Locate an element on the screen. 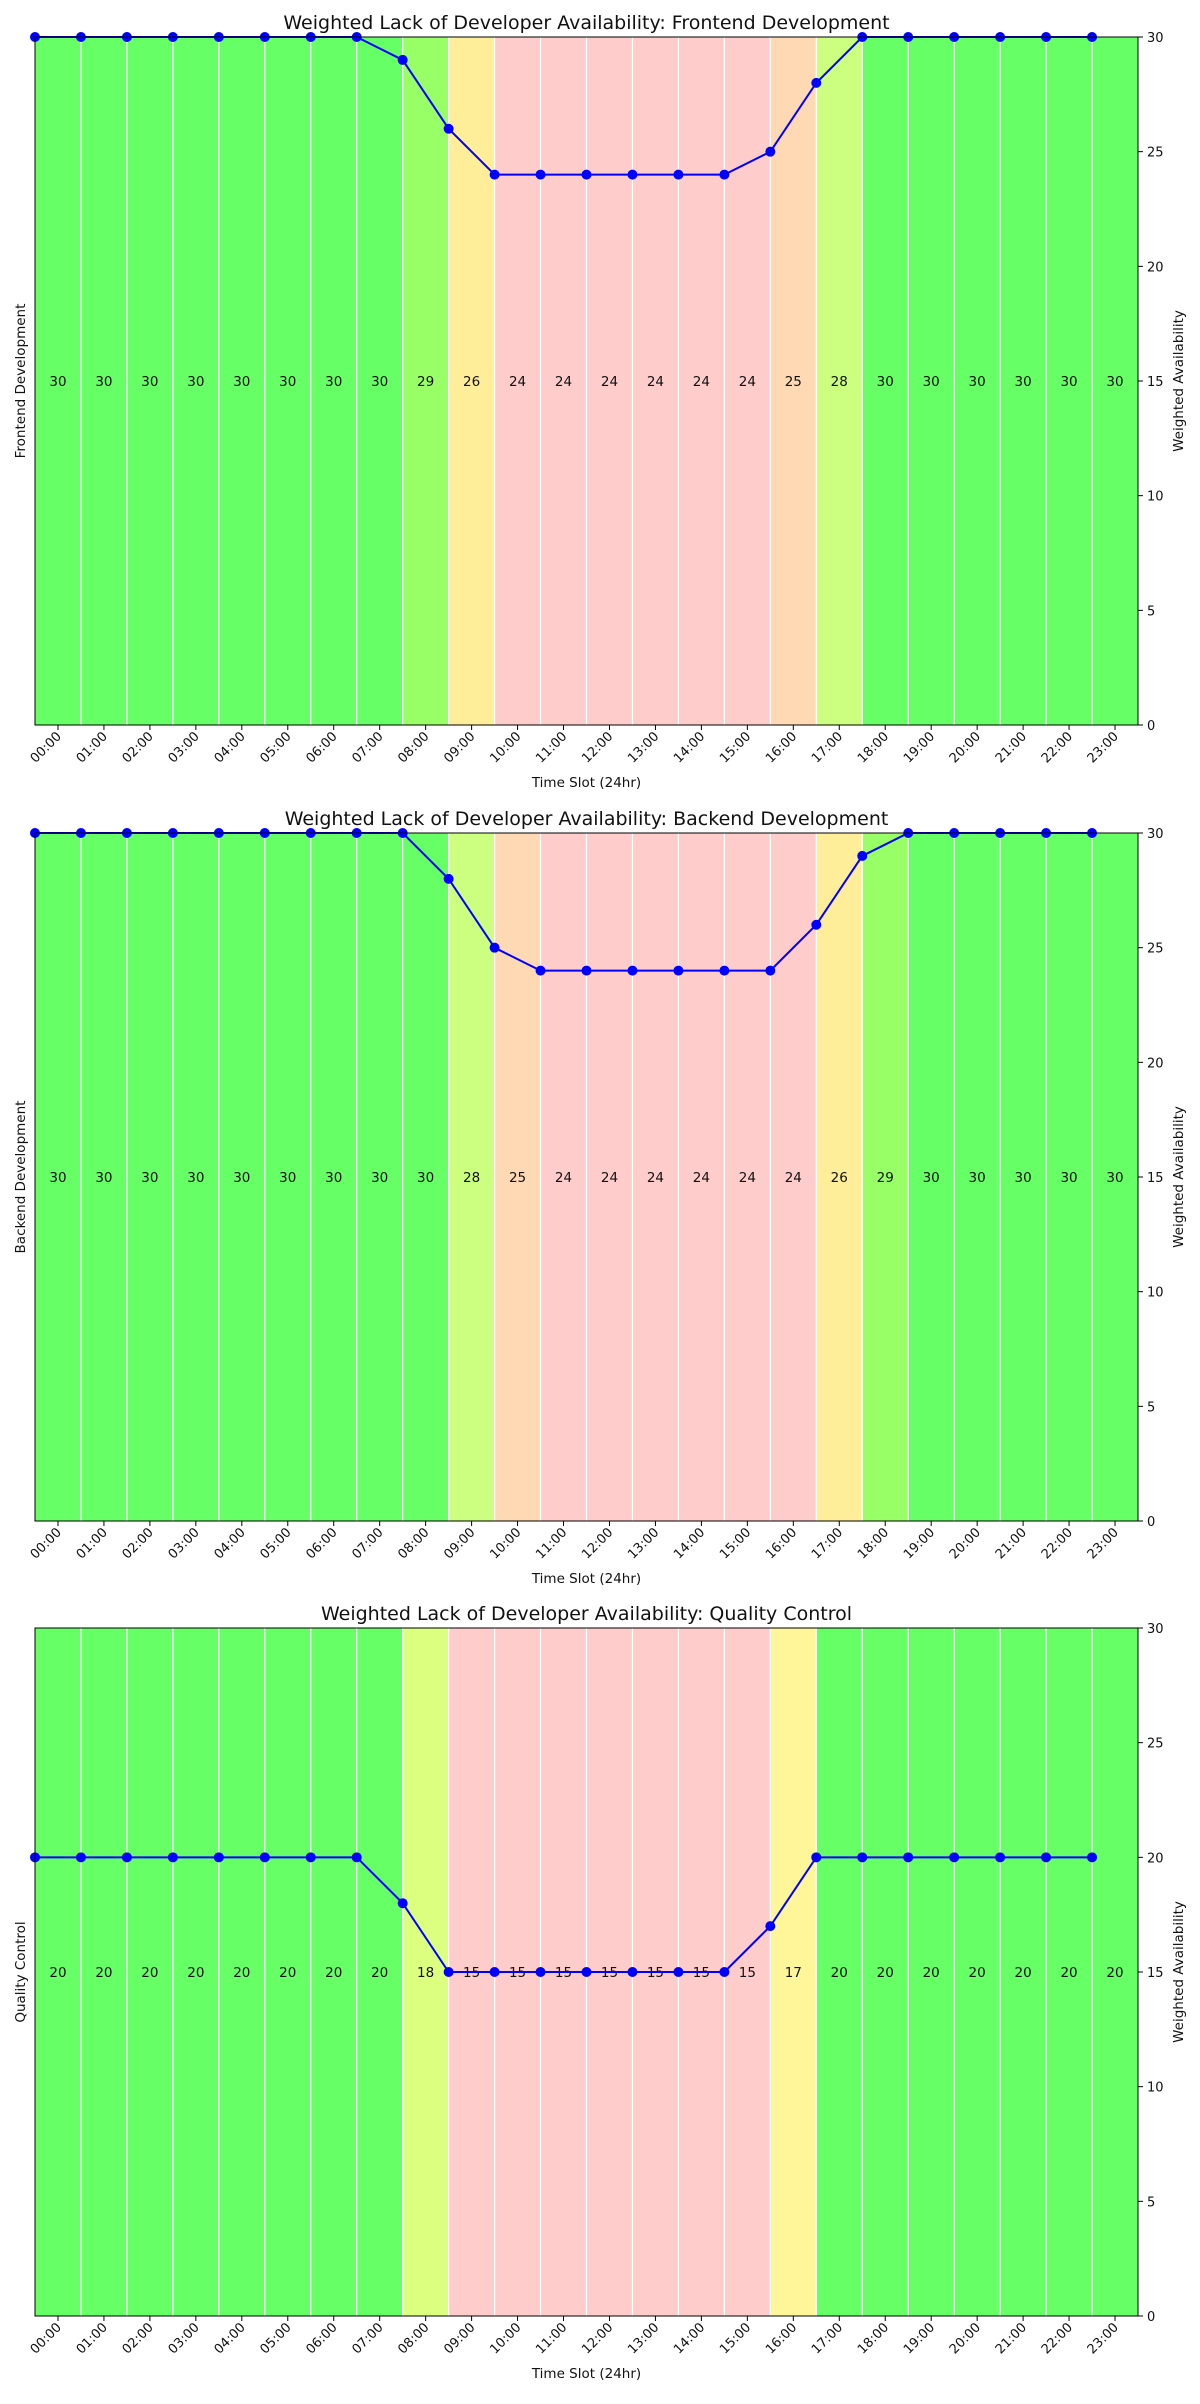 This screenshot has height=2404, width=1200. x-tick-label: 08:00 is located at coordinates (413, 2338).